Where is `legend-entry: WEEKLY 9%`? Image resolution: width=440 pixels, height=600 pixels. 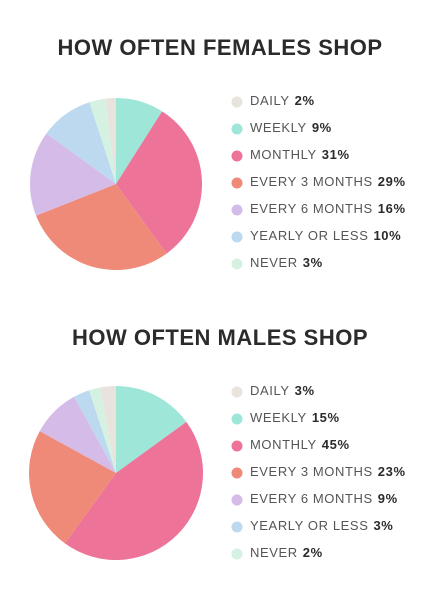 legend-entry: WEEKLY 9% is located at coordinates (291, 127).